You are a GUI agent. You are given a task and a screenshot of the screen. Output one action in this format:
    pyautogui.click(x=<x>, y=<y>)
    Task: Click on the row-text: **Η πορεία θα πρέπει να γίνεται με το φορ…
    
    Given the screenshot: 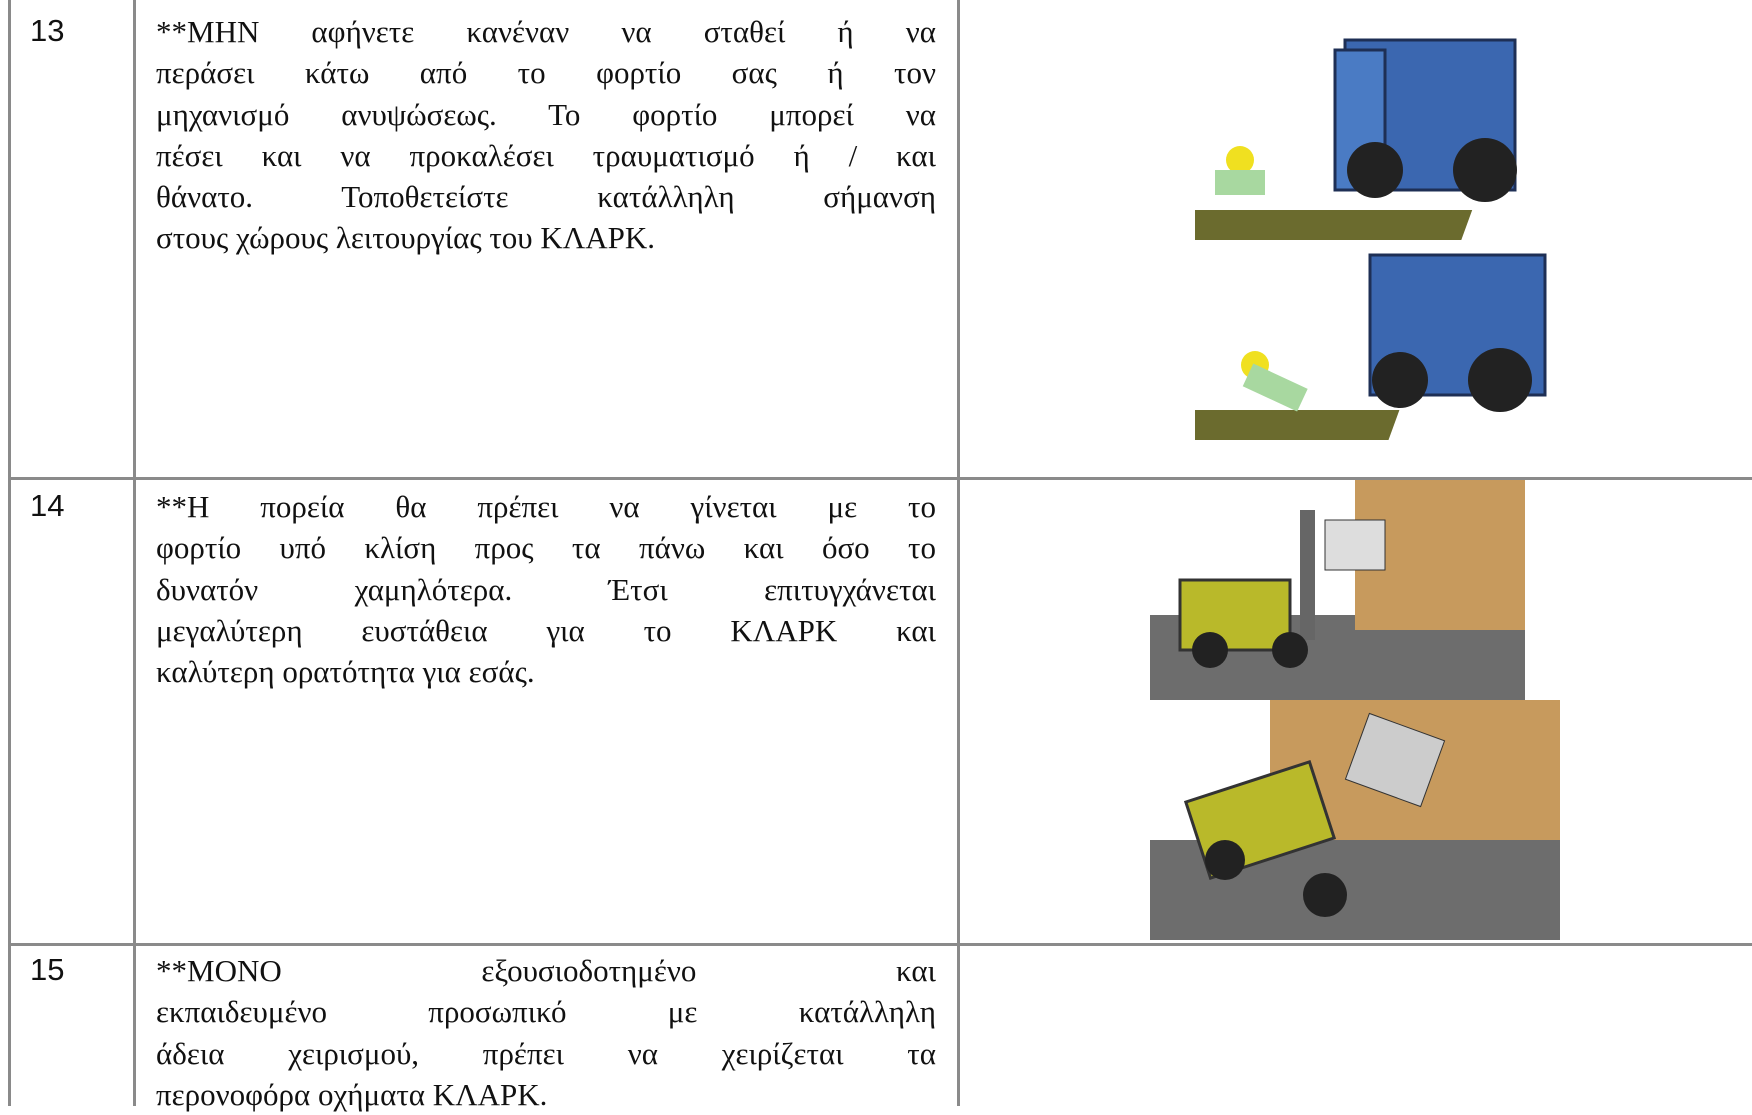 What is the action you would take?
    pyautogui.click(x=546, y=589)
    